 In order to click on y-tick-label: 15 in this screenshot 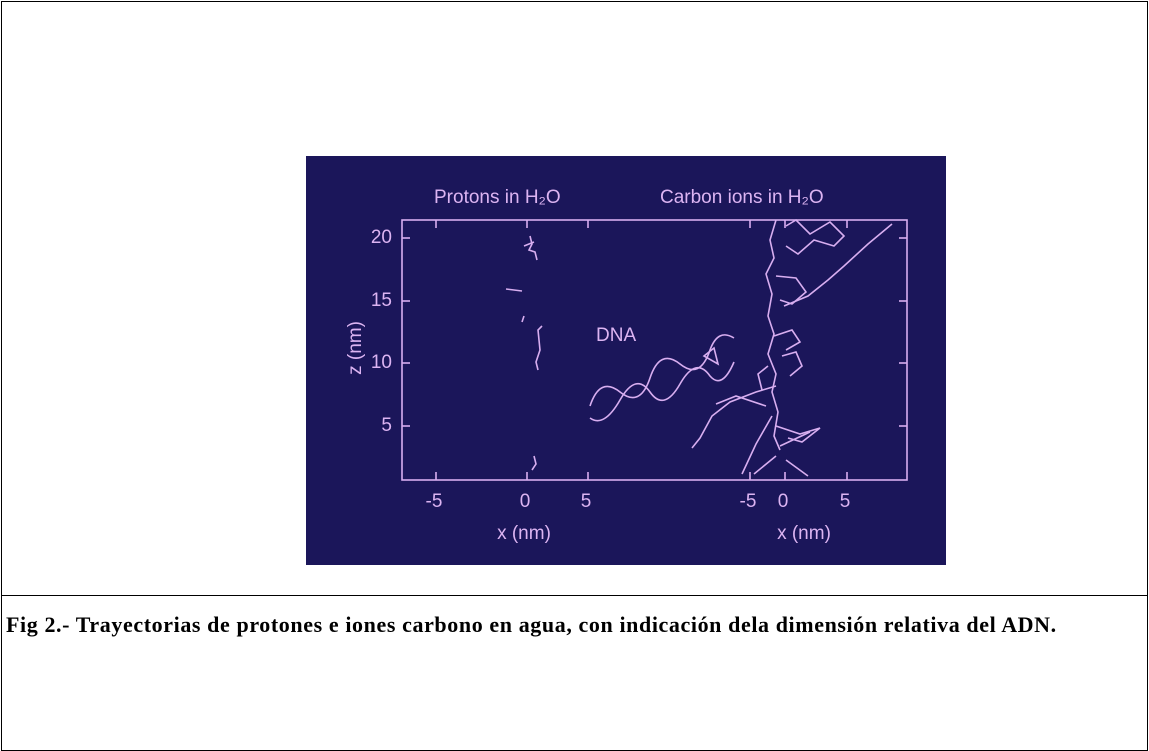, I will do `click(381, 300)`.